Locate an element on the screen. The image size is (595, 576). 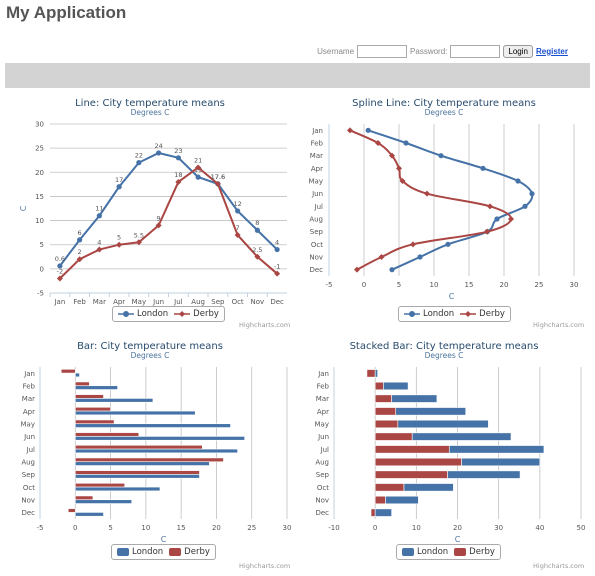
y-axis-title: C is located at coordinates (23, 208).